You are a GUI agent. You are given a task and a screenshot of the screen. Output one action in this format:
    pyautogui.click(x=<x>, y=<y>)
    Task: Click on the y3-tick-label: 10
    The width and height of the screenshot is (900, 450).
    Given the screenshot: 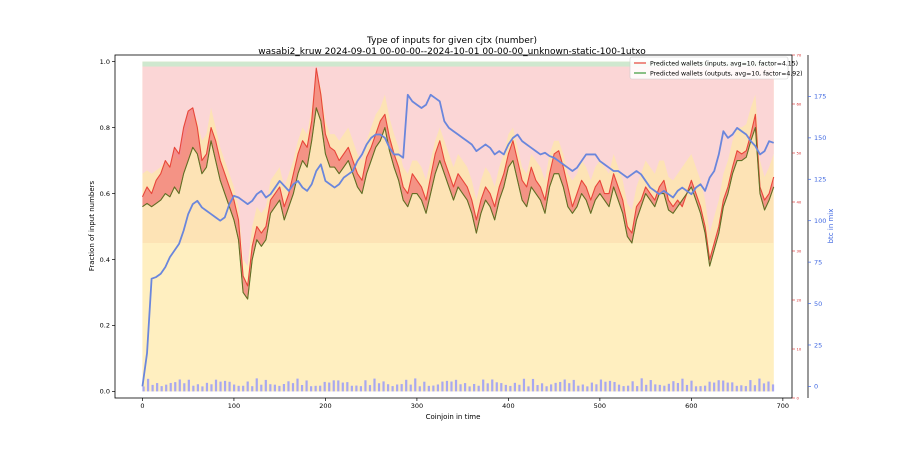 What is the action you would take?
    pyautogui.click(x=799, y=349)
    